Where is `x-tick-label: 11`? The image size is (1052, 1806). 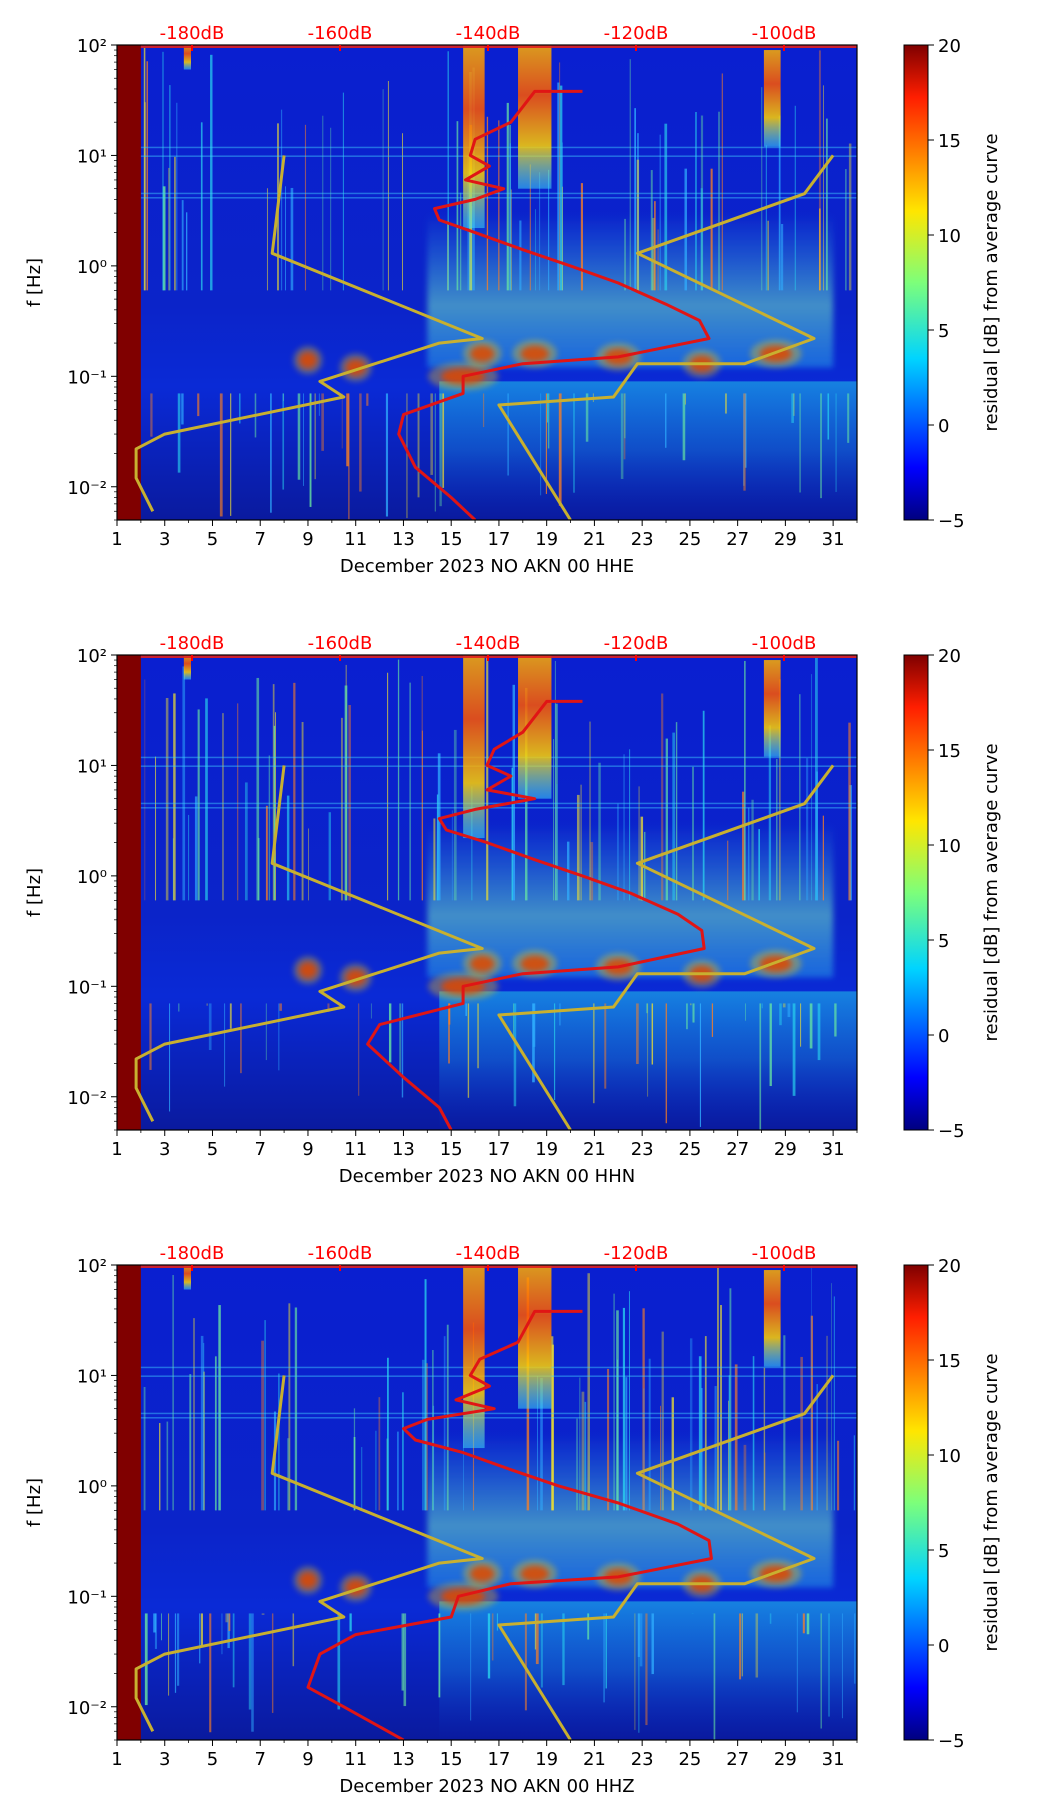 x-tick-label: 11 is located at coordinates (355, 1149).